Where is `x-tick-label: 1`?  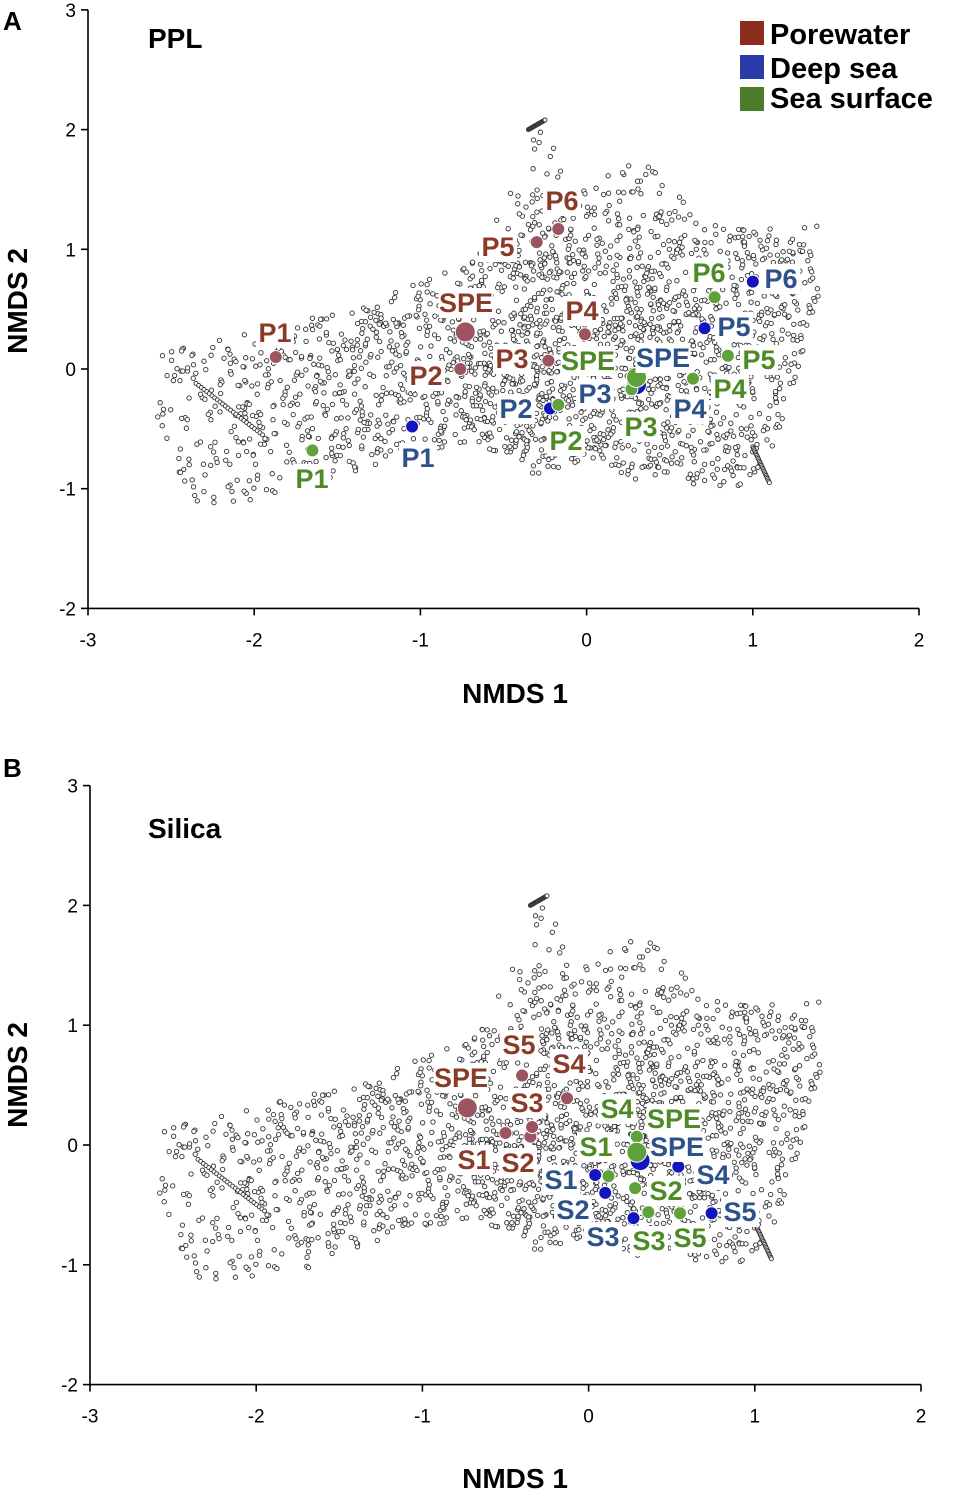
x-tick-label: 1 is located at coordinates (753, 640).